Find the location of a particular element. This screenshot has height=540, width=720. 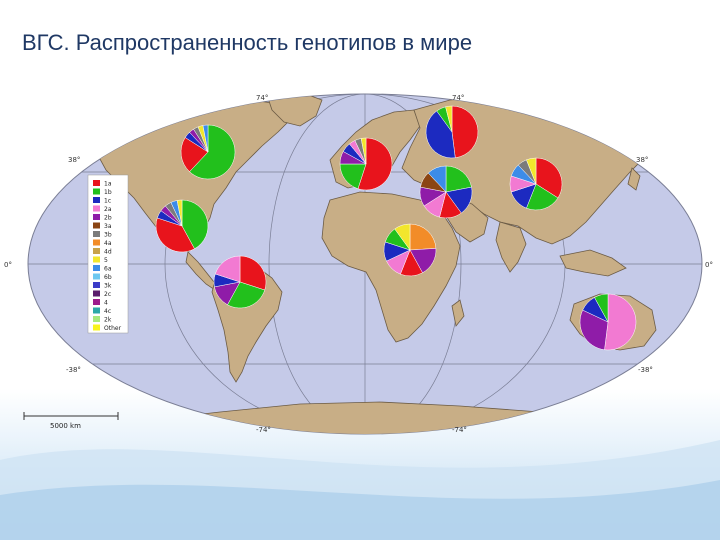

legend-label: 1a is located at coordinates (108, 184).